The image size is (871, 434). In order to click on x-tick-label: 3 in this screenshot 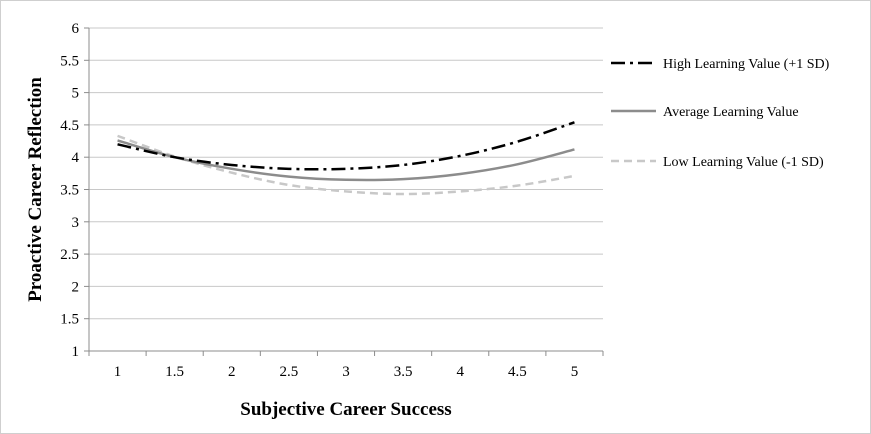, I will do `click(346, 372)`.